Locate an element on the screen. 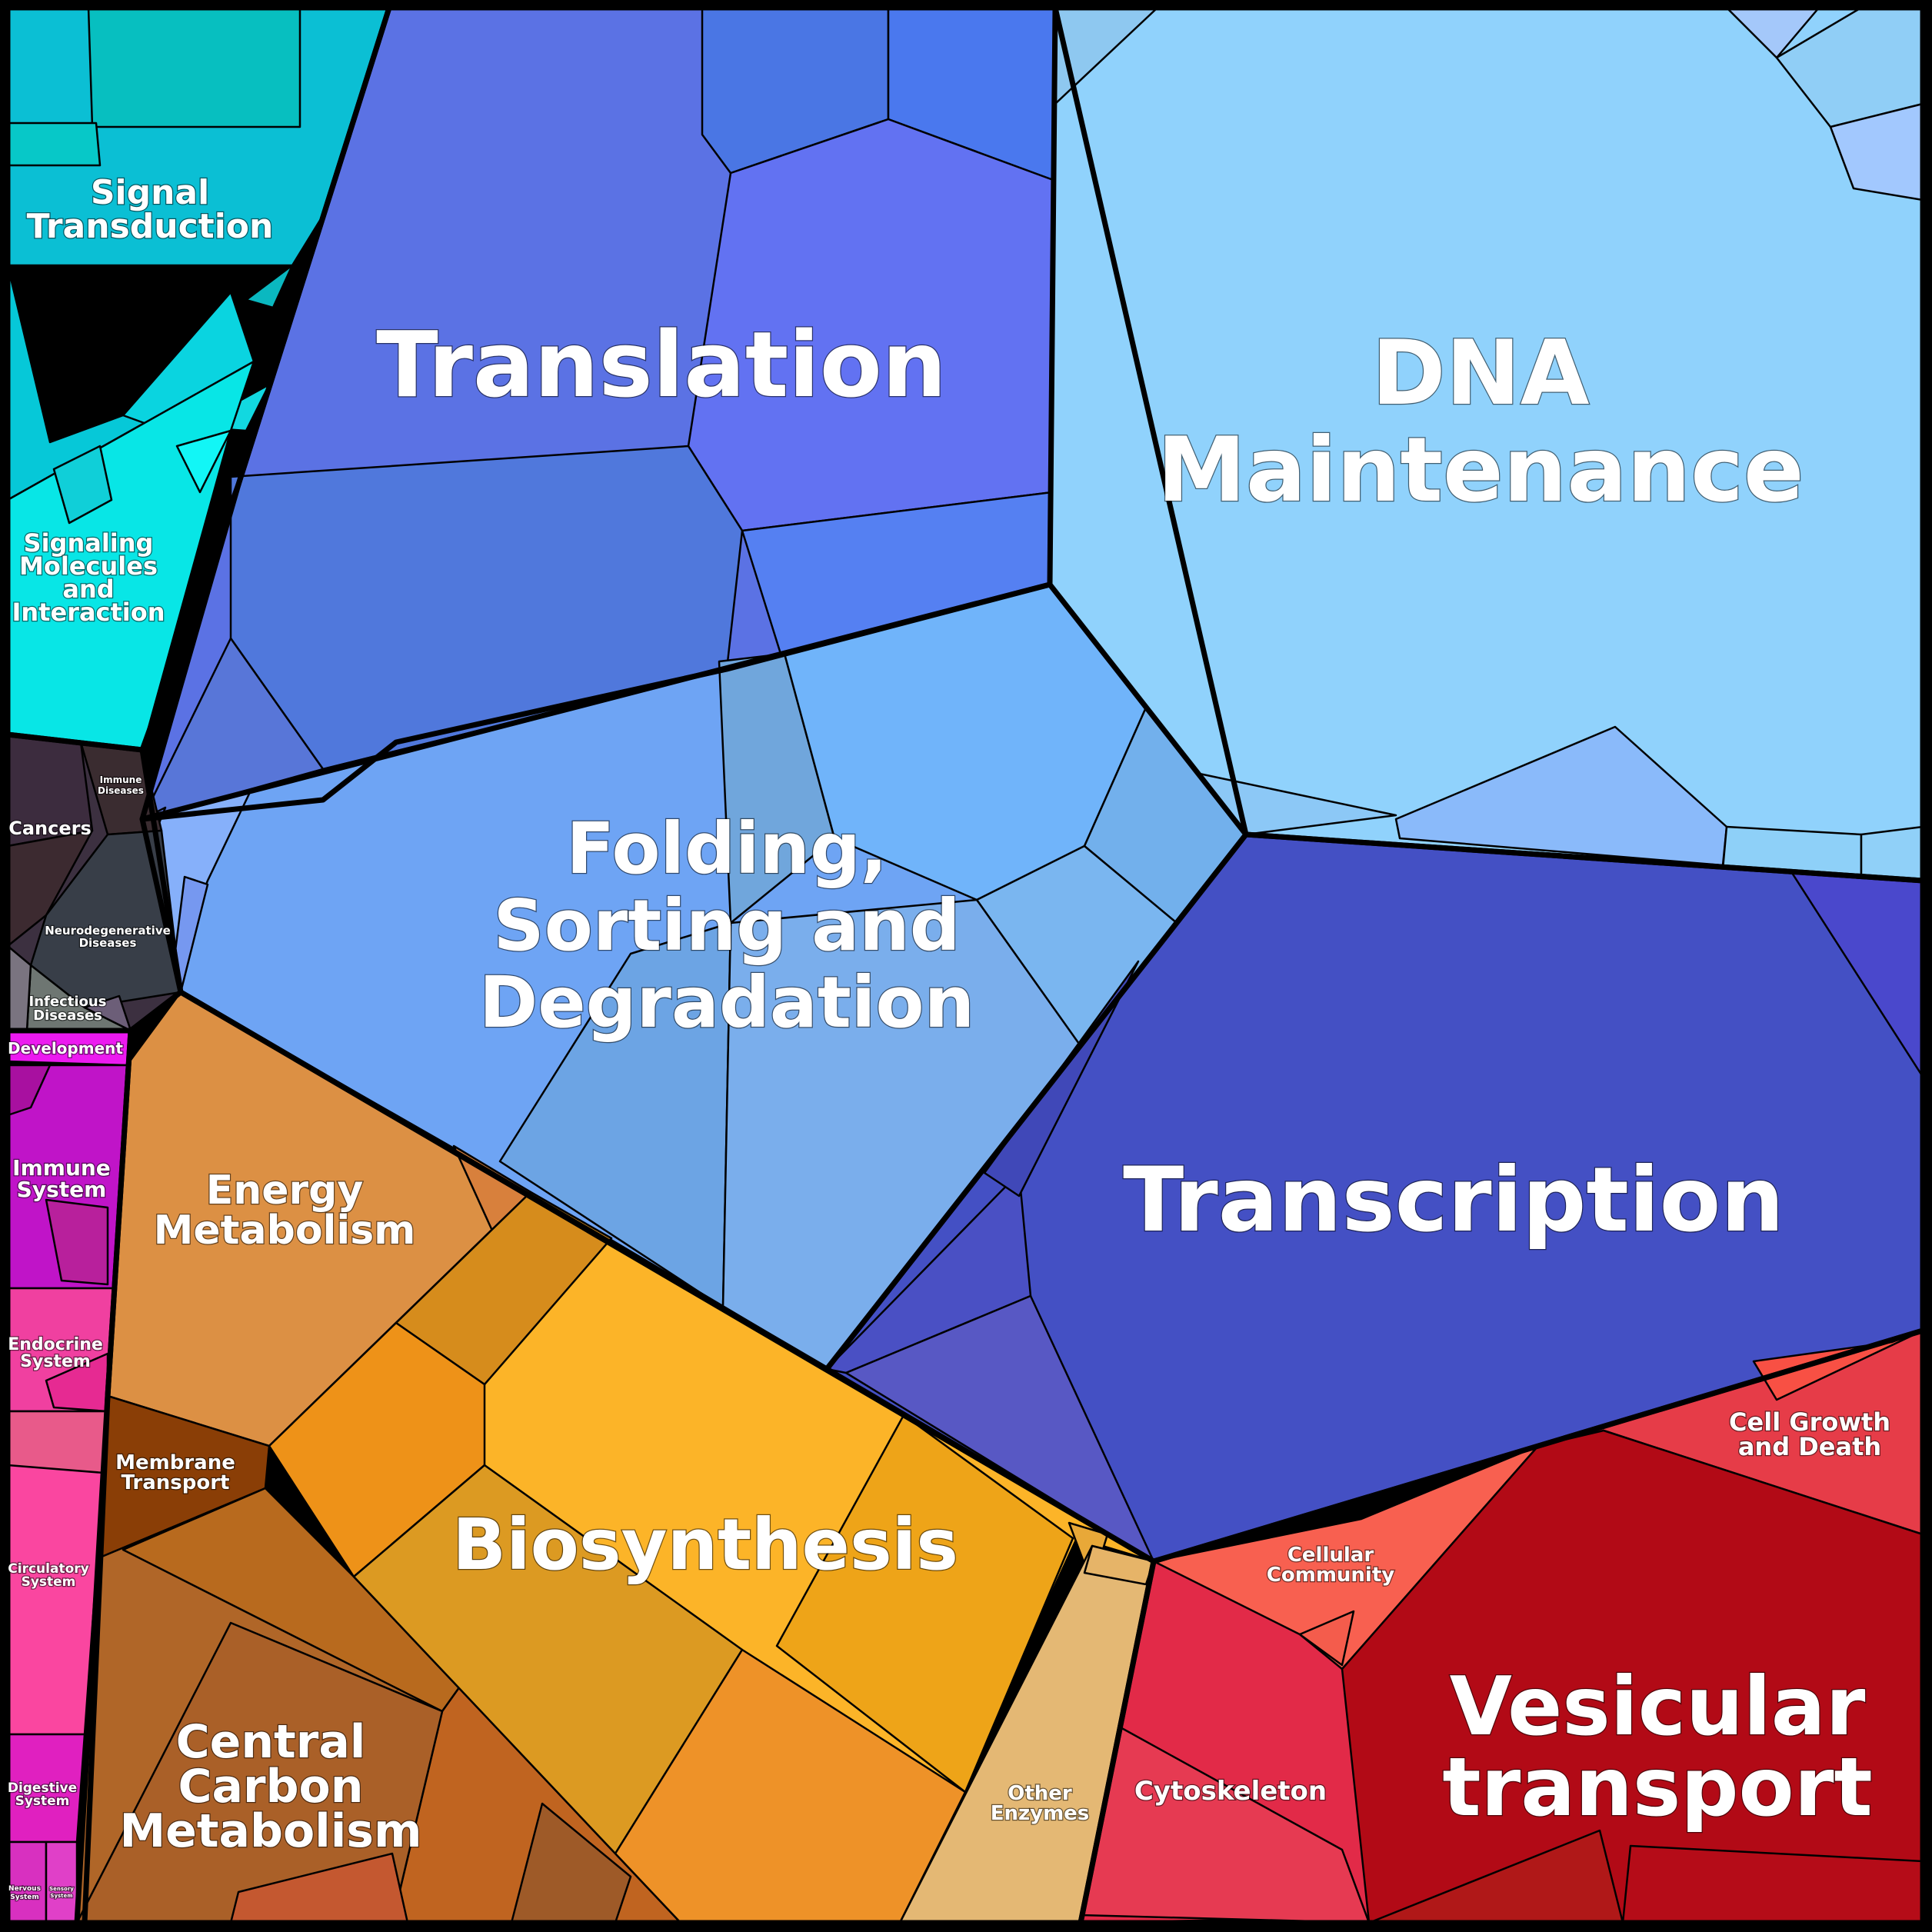 Image resolution: width=1932 pixels, height=1932 pixels. dna-maintenance-label: DNA Maintenance is located at coordinates (1480, 421).